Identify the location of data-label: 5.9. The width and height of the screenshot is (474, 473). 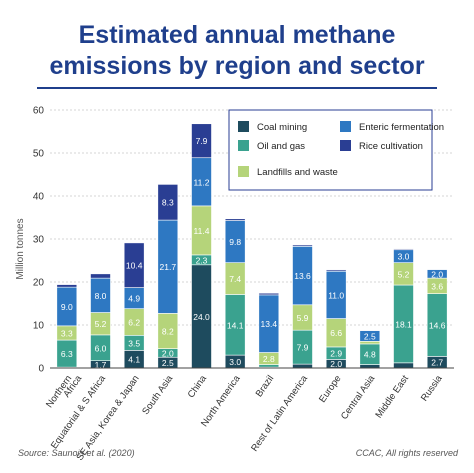
(303, 318).